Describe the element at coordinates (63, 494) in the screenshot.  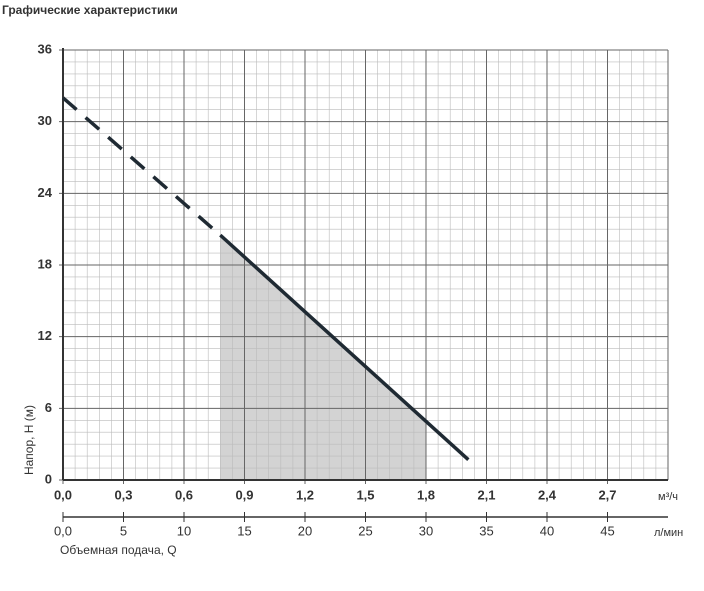
I see `x-tick-label: 0,0` at that location.